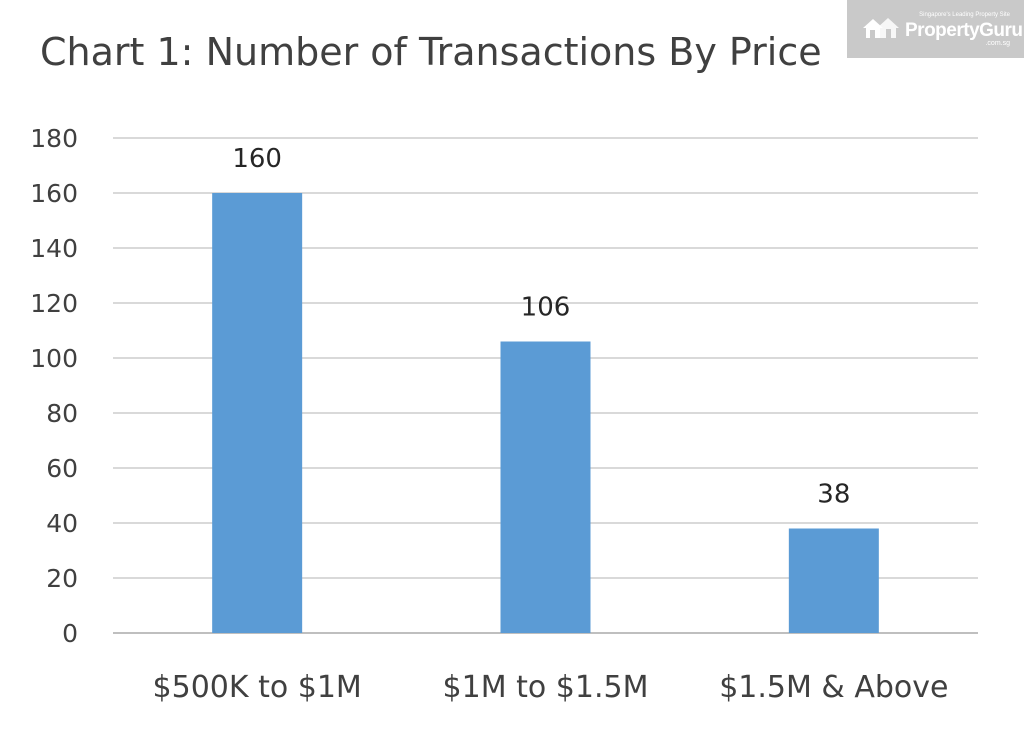 The height and width of the screenshot is (735, 1024). I want to click on x-axis-ticks: $500K to $1M $1M to $1.5M $1.5M & Above, so click(551, 687).